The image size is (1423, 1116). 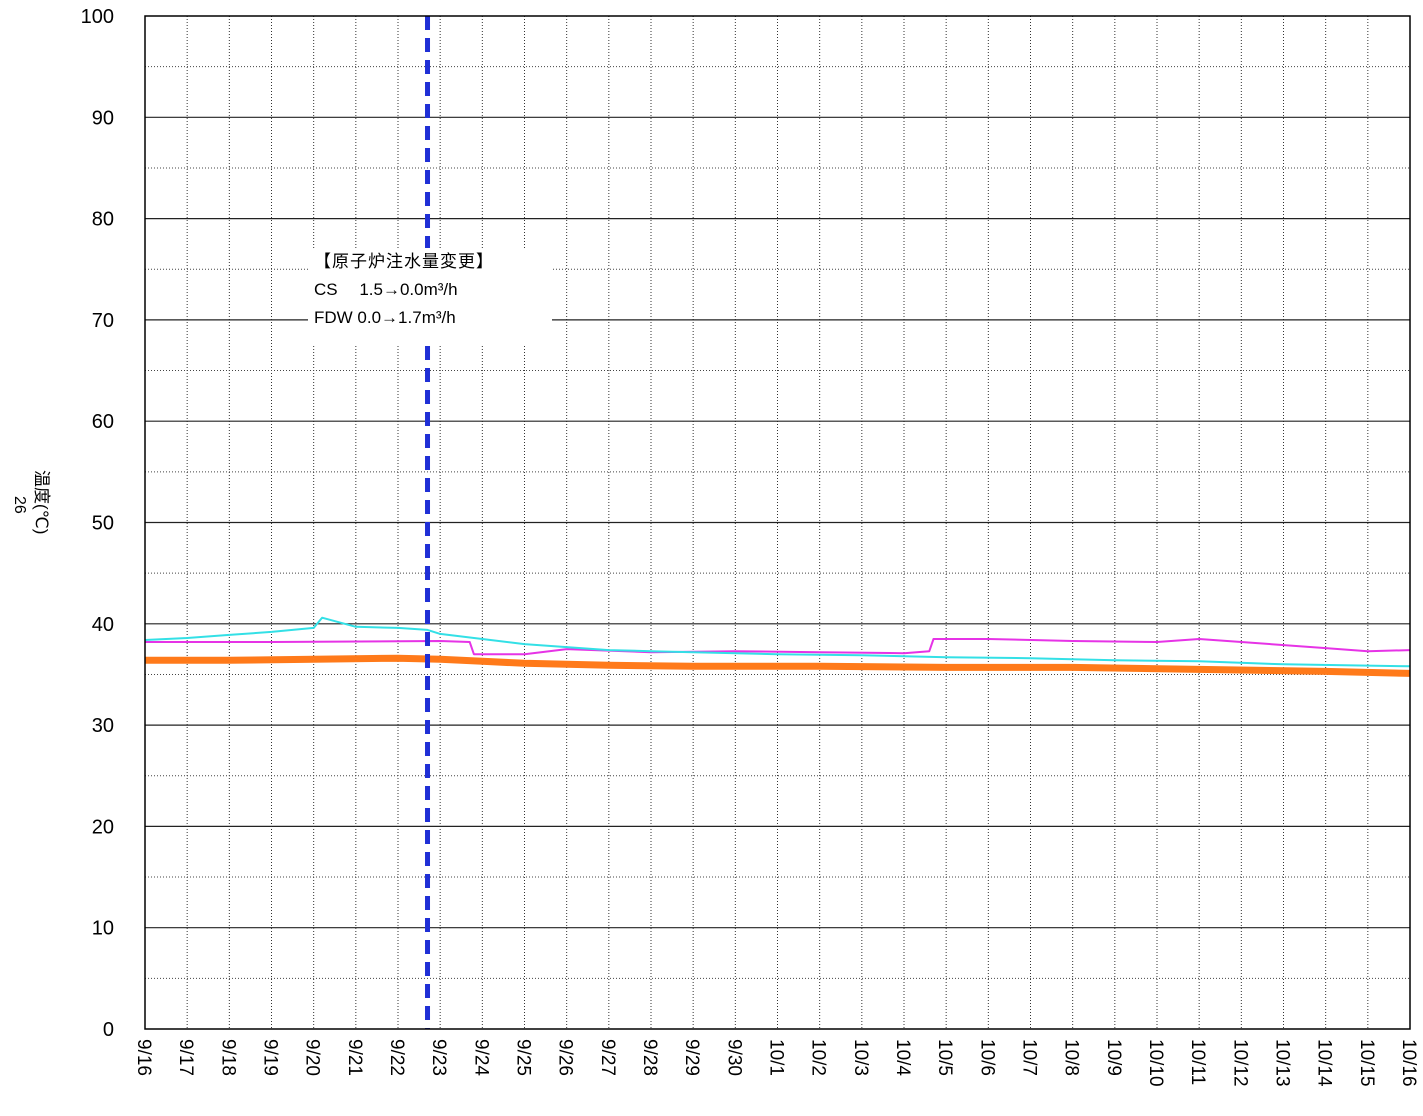 What do you see at coordinates (986, 1057) in the screenshot?
I see `x-tick-label: 10/6` at bounding box center [986, 1057].